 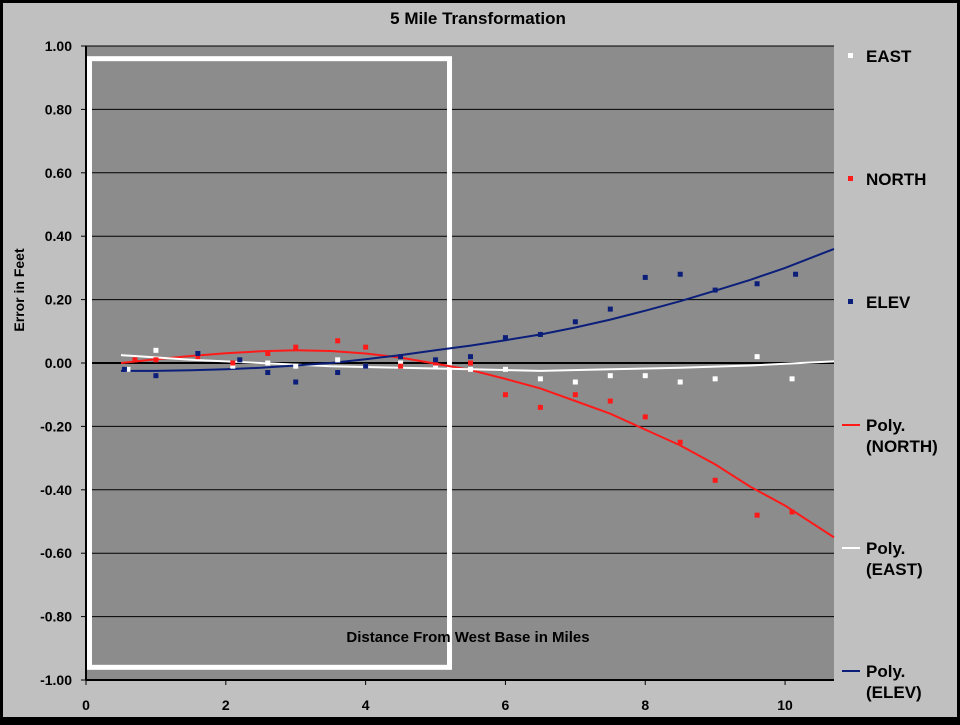 I want to click on trendline-poly-elev, so click(x=478, y=309).